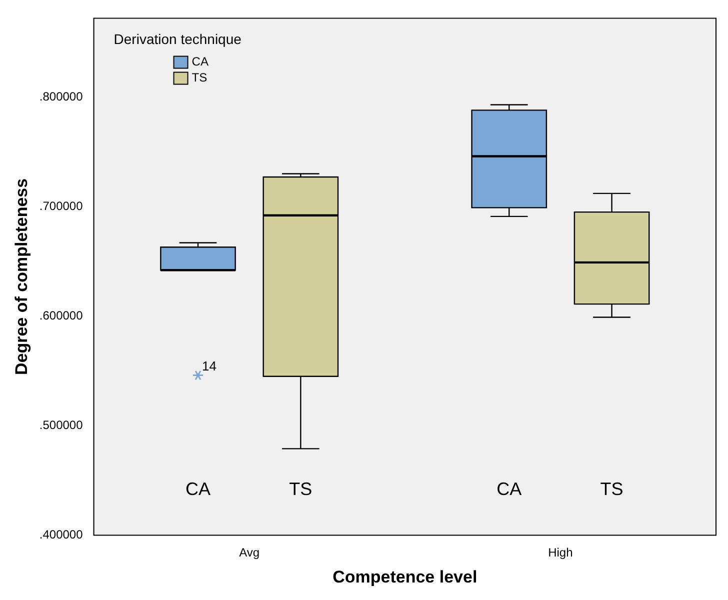 The width and height of the screenshot is (728, 600). What do you see at coordinates (61, 205) in the screenshot?
I see `y-tick-label: .700000` at bounding box center [61, 205].